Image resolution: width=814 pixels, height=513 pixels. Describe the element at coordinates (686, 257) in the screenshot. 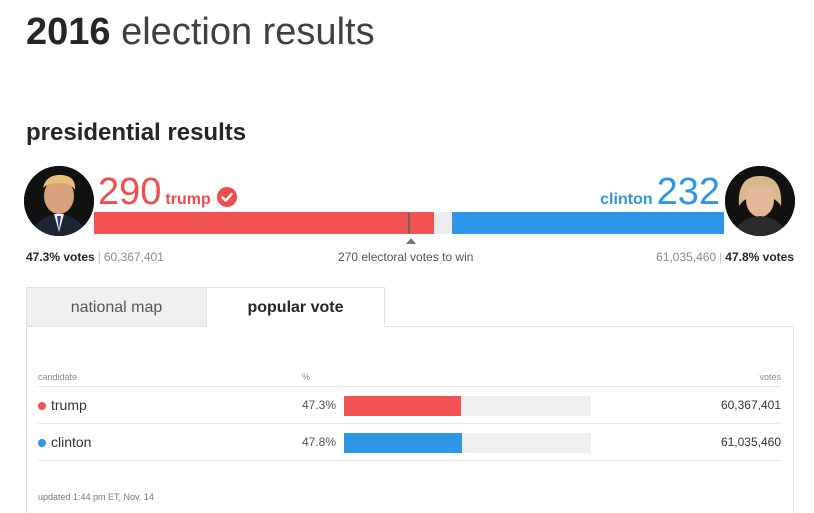

I see `clinton-vote-count: 61,035,460` at that location.